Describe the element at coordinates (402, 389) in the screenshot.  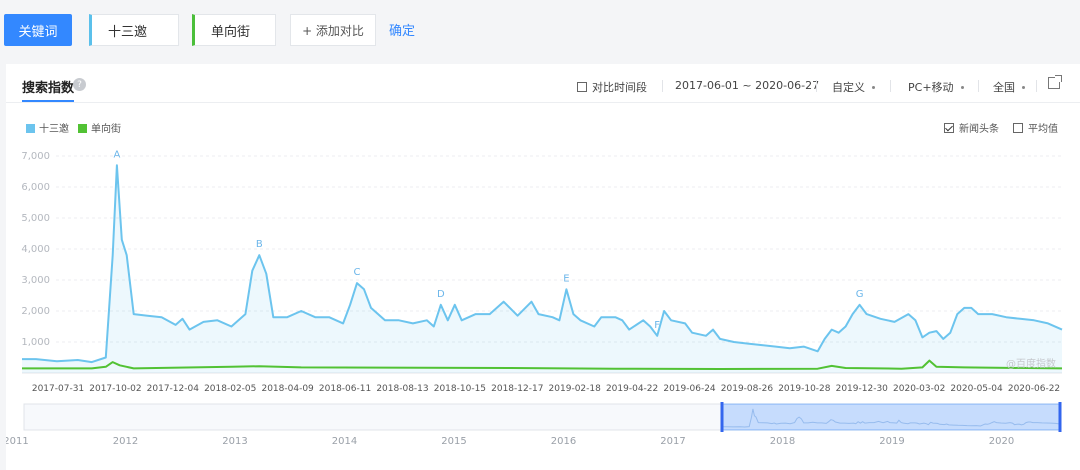
I see `x-tick-label: 2018-08-13` at that location.